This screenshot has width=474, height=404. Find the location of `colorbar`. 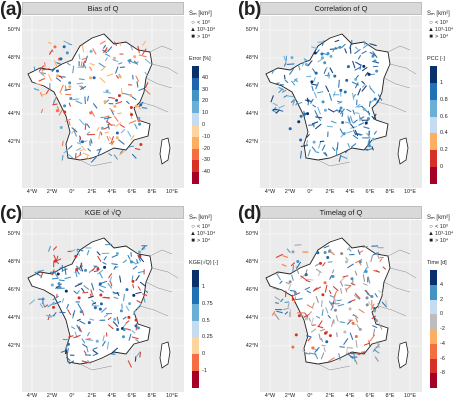

colorbar is located at coordinates (433, 125).